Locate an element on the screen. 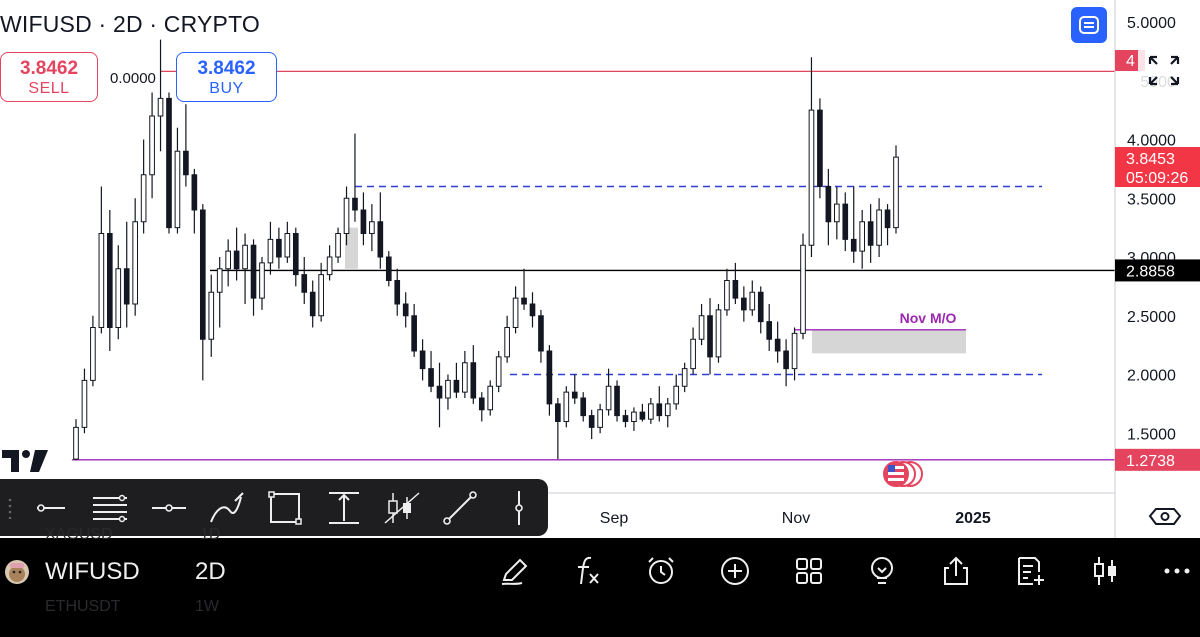 This screenshot has height=637, width=1200. us-economic-event-icon is located at coordinates (903, 474).